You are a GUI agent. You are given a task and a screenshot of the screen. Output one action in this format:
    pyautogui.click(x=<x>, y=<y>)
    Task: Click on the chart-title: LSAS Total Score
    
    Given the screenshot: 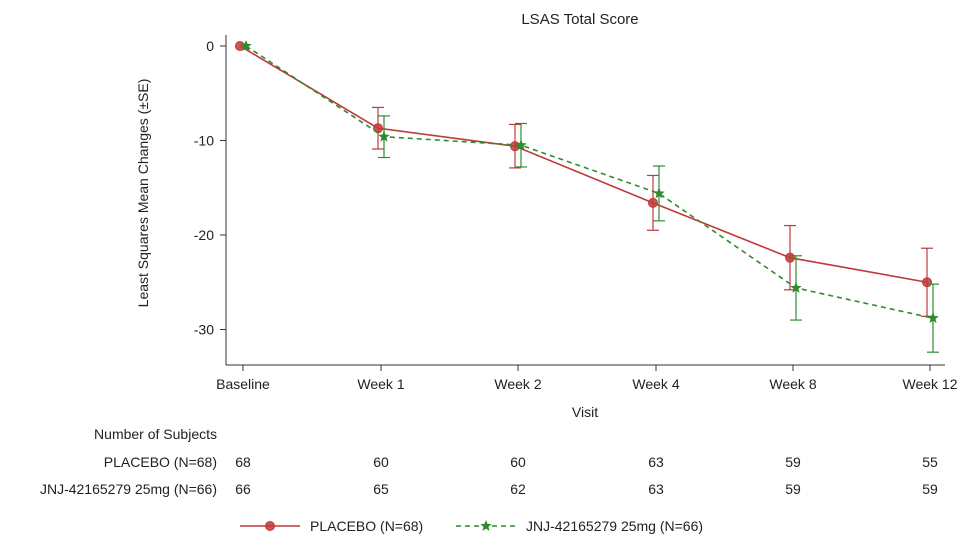 What is the action you would take?
    pyautogui.click(x=579, y=19)
    